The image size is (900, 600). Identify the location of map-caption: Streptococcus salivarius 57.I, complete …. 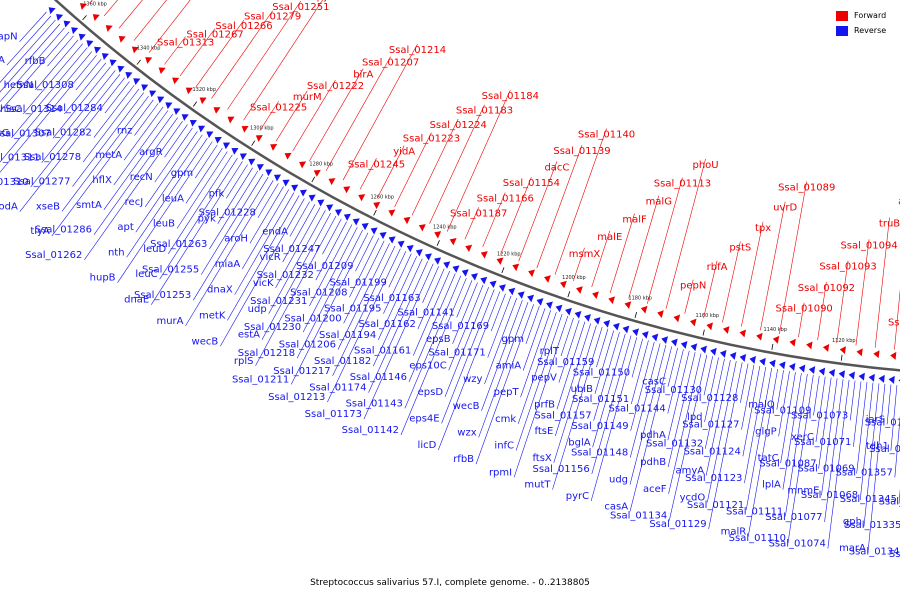
(450, 583).